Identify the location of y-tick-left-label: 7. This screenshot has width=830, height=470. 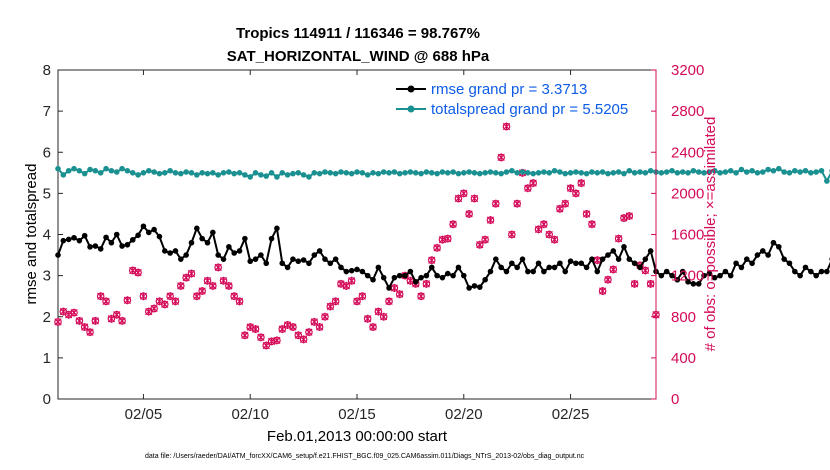
(47, 111).